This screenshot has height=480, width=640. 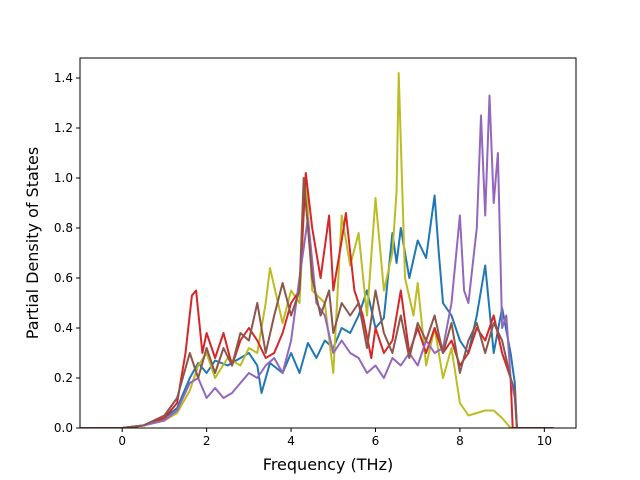 What do you see at coordinates (328, 464) in the screenshot?
I see `x-axis-label: Frequency (THz)` at bounding box center [328, 464].